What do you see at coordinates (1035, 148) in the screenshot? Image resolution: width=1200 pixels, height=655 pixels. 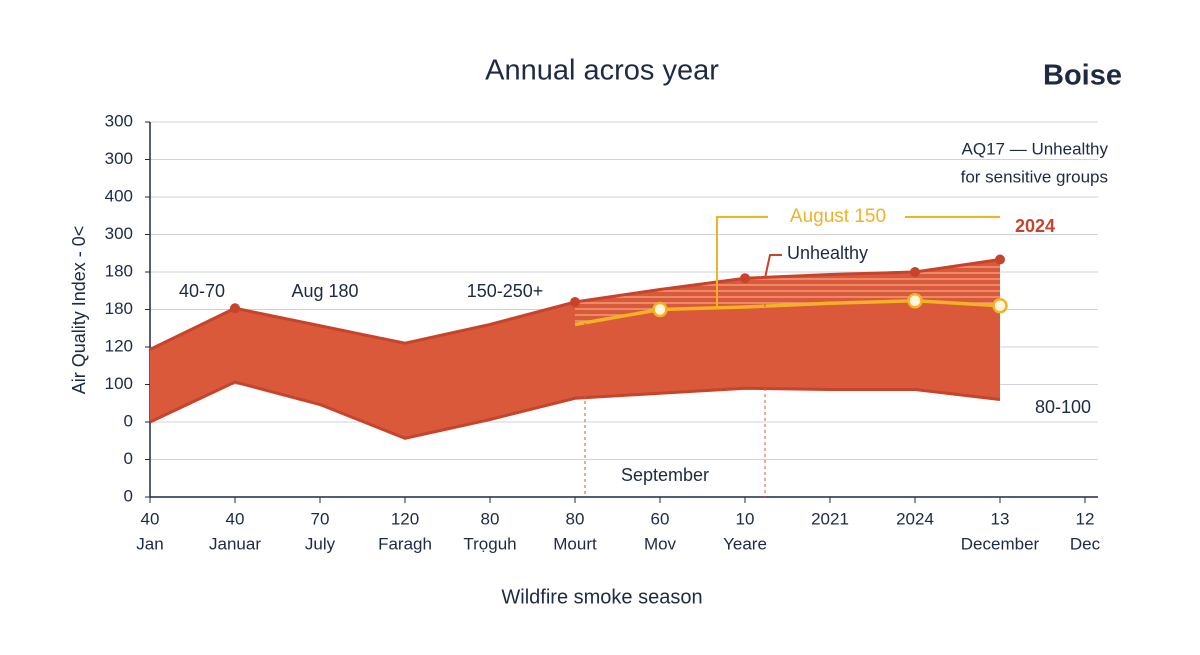 I see `annotation: AQ17 — Unhealthy` at bounding box center [1035, 148].